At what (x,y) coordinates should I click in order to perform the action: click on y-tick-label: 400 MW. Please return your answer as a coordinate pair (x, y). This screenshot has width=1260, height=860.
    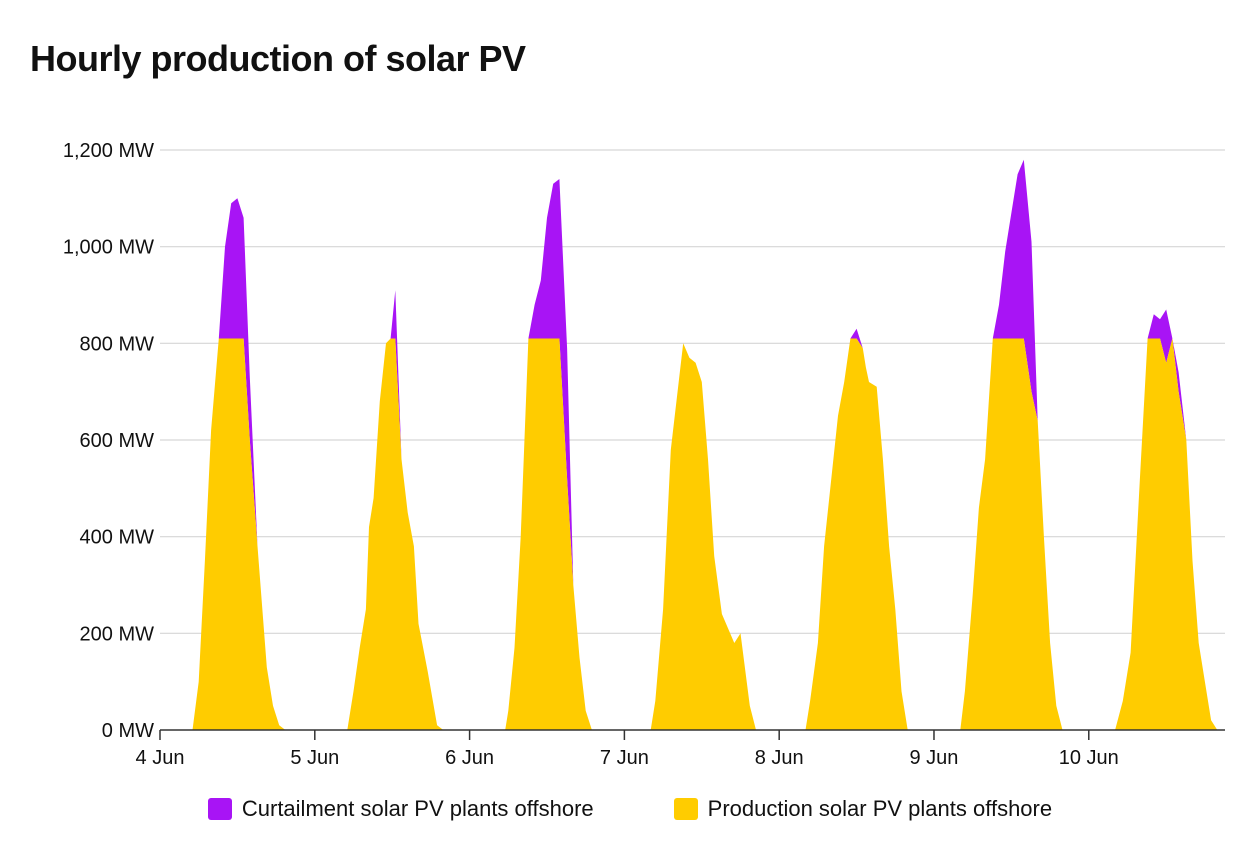
    Looking at the image, I should click on (117, 538).